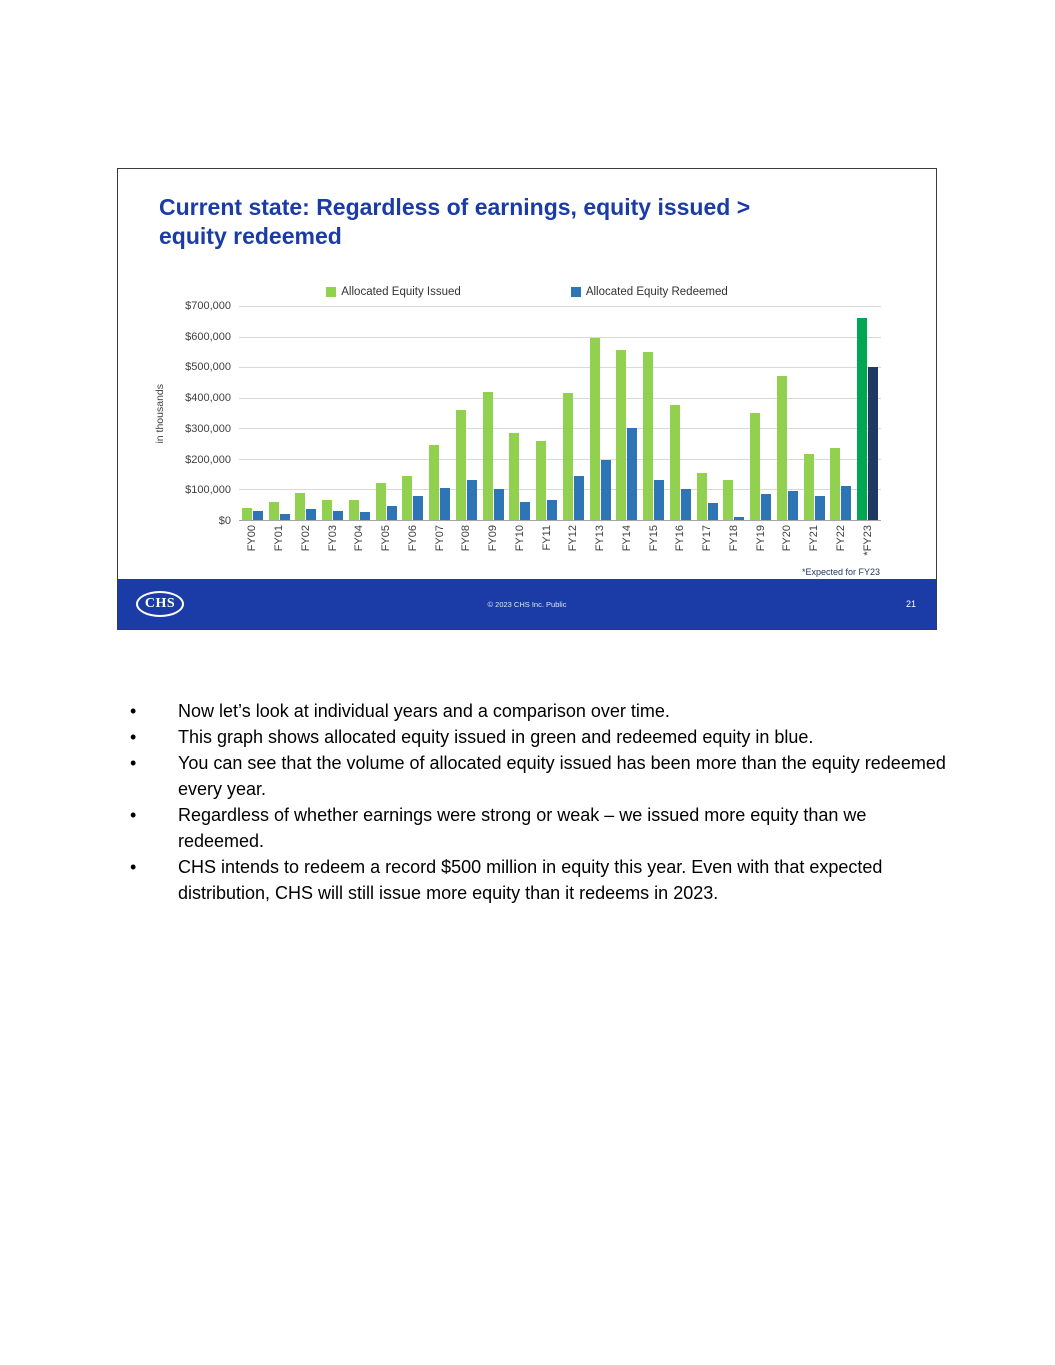 This screenshot has width=1055, height=1365. Describe the element at coordinates (760, 538) in the screenshot. I see `x-tick-label: FY19` at that location.